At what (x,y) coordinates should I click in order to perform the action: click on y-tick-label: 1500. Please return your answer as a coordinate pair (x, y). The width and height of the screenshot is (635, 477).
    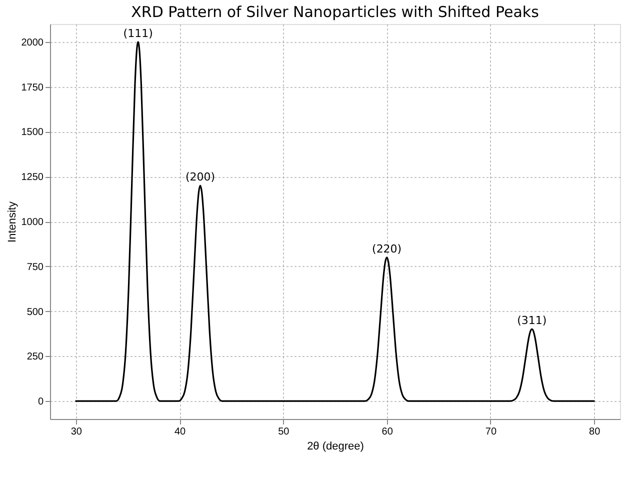
    Looking at the image, I should click on (32, 132).